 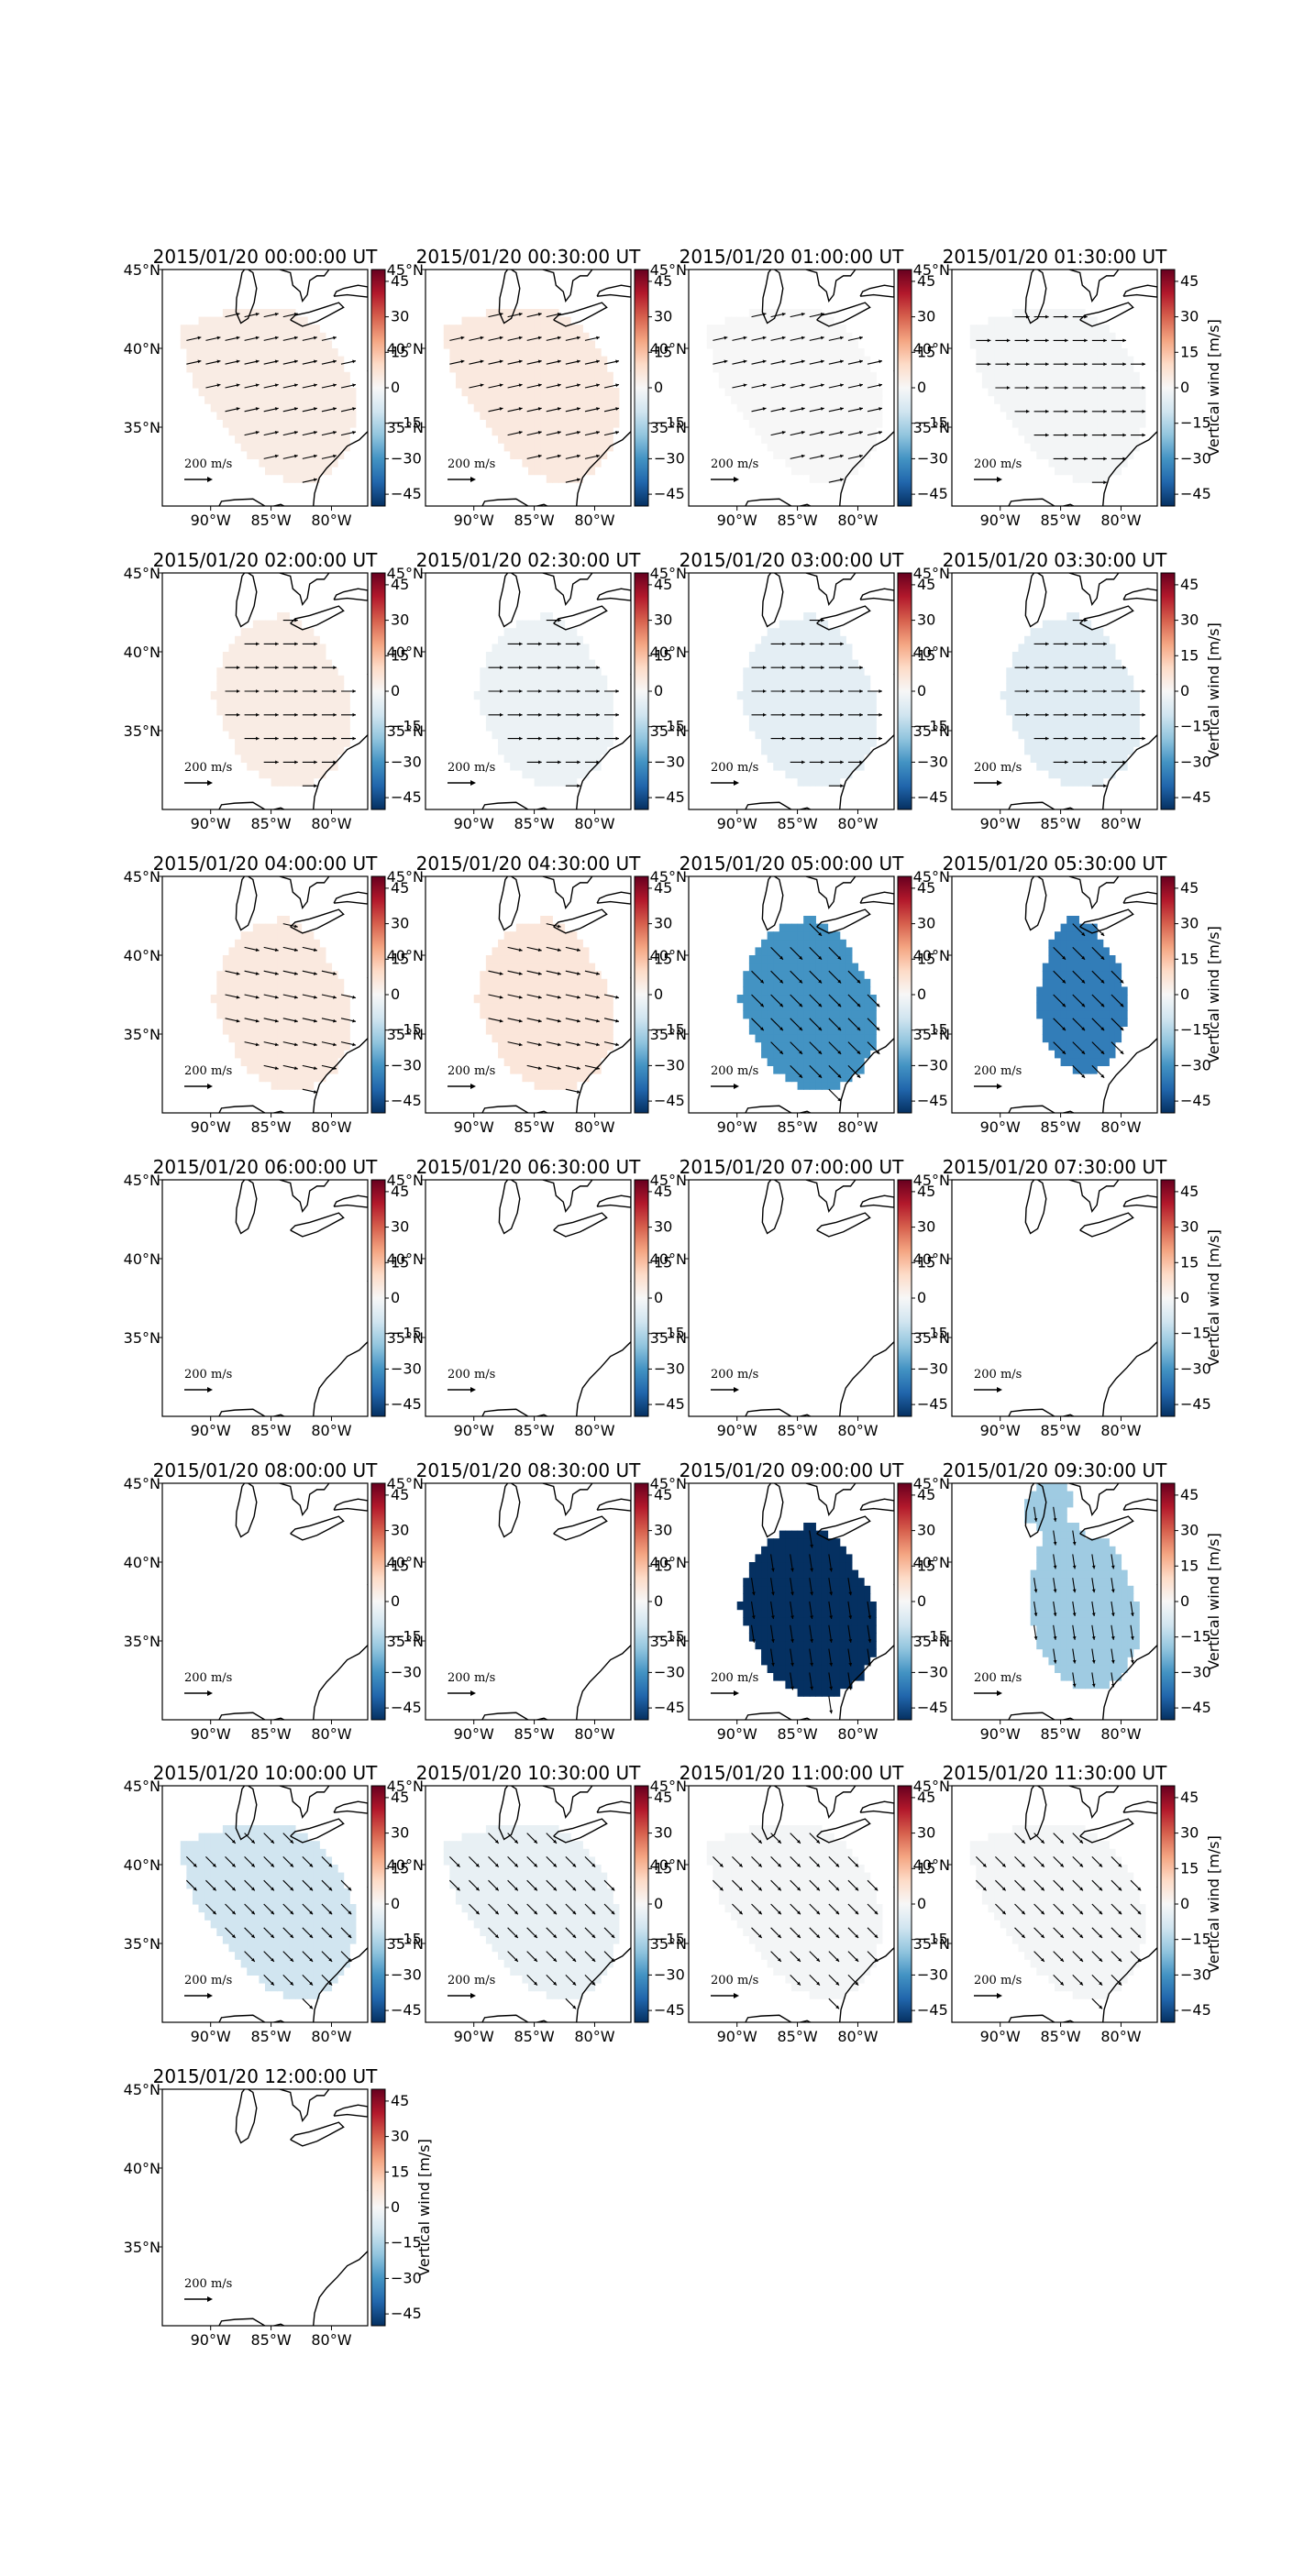 I want to click on map-area, so click(x=1078, y=691).